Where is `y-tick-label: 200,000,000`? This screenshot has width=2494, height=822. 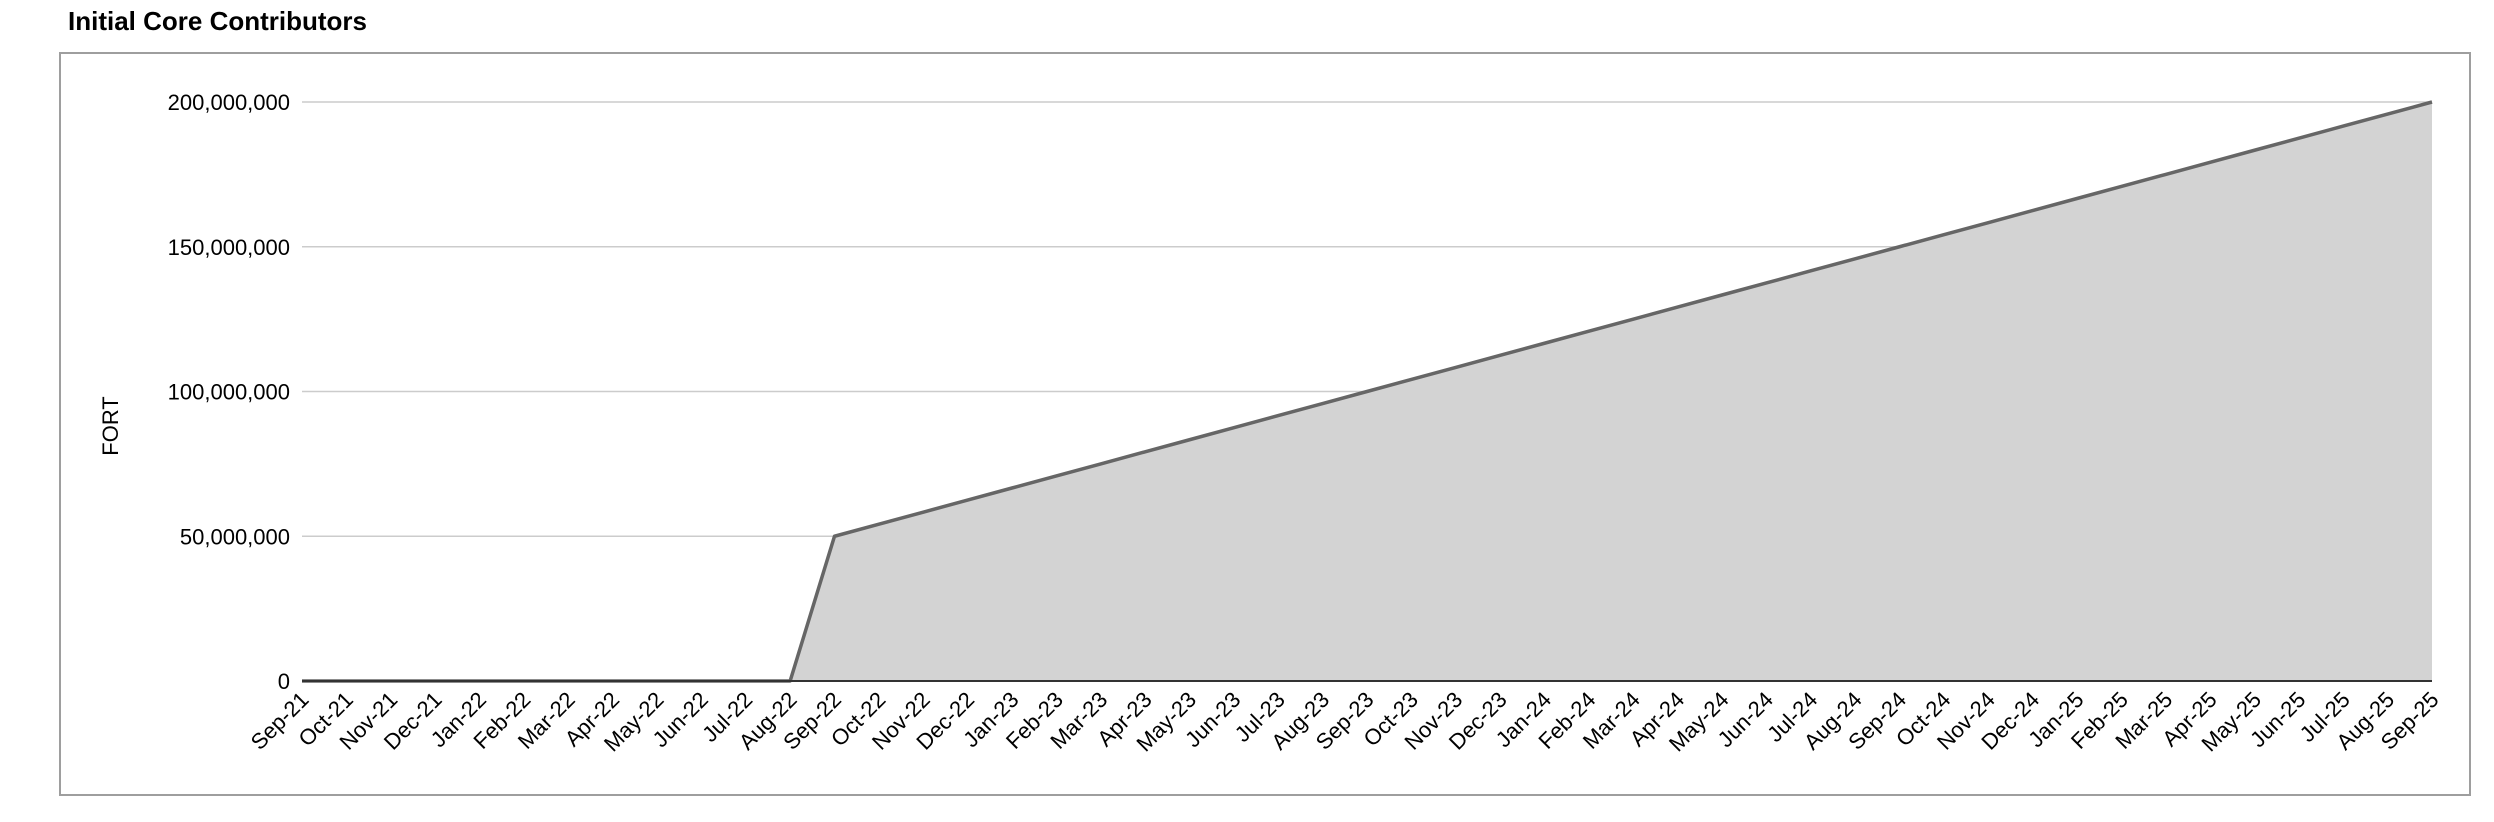 y-tick-label: 200,000,000 is located at coordinates (229, 102).